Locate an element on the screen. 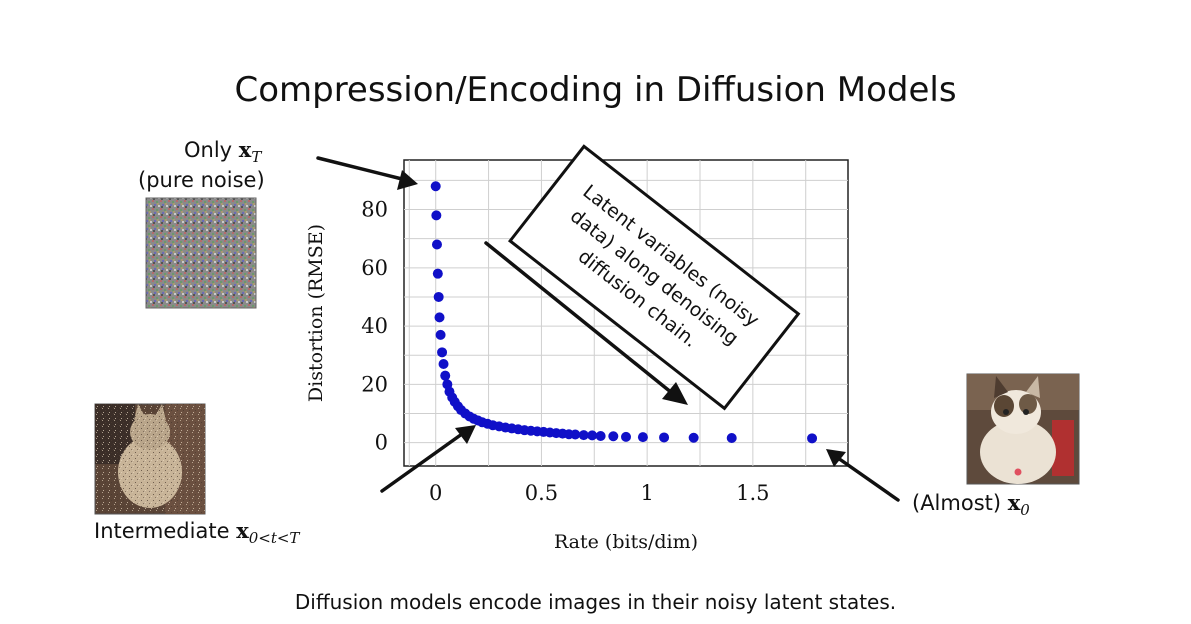  x-tick-label: 0 is located at coordinates (435, 493).